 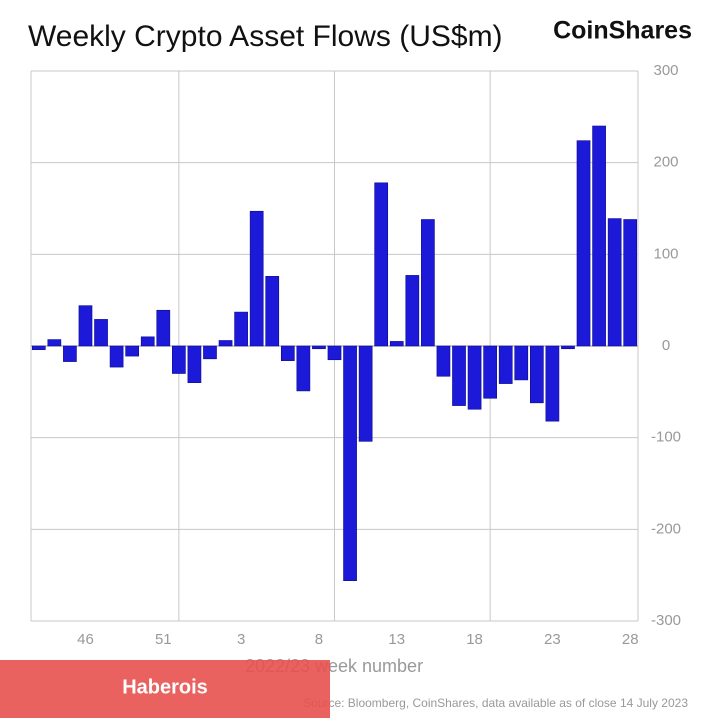 What do you see at coordinates (665, 253) in the screenshot?
I see `y-tick-label: 100` at bounding box center [665, 253].